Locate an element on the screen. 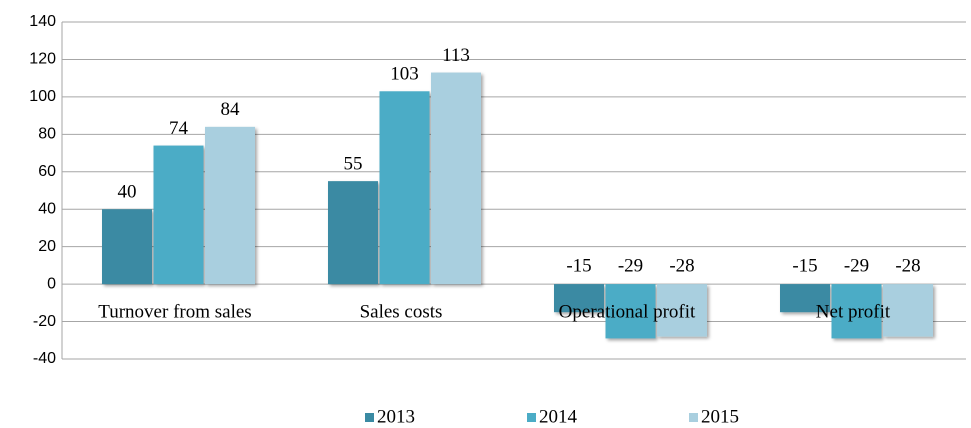 The width and height of the screenshot is (971, 428). value-label: 74 is located at coordinates (179, 128).